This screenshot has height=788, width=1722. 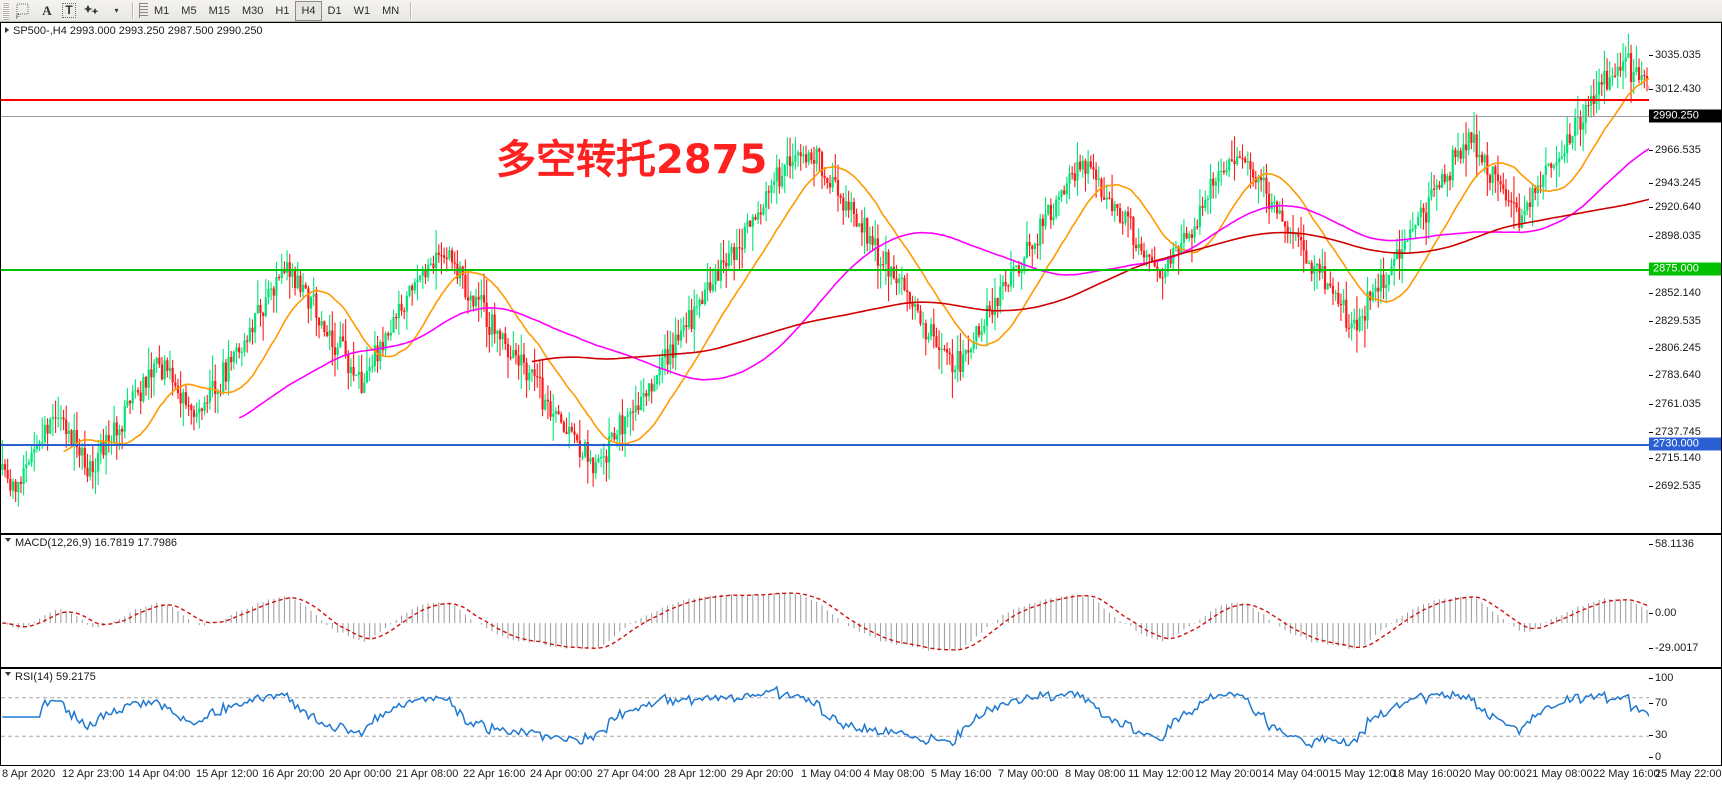 I want to click on text-label-icon: A, so click(x=47, y=11).